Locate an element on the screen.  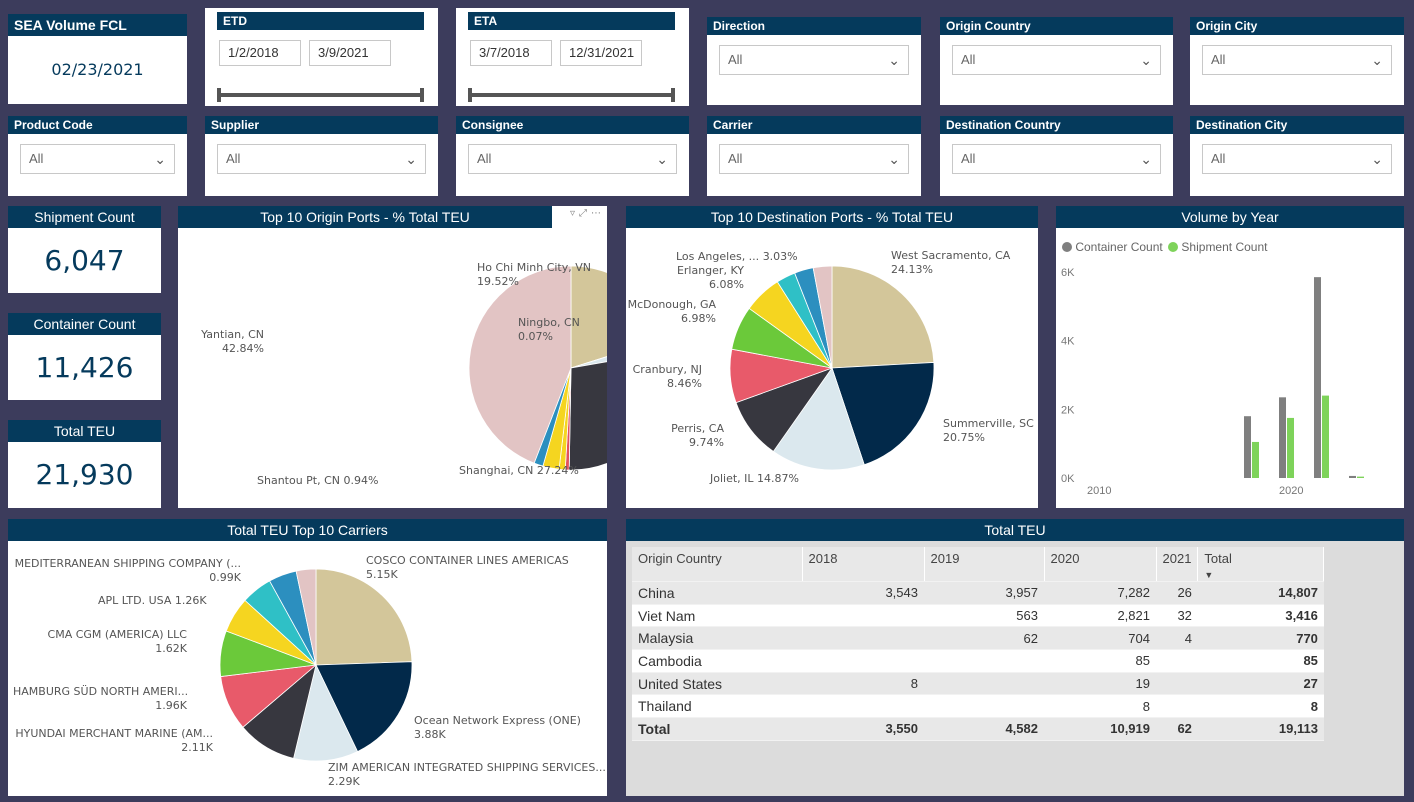
table-row: Thailand 8 8 is located at coordinates (978, 706).